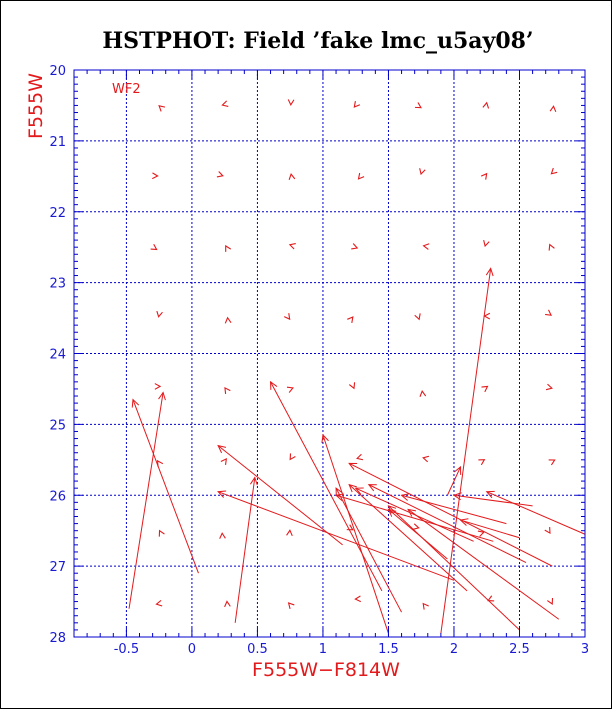 The height and width of the screenshot is (709, 612). I want to click on x-tick-label: 3, so click(585, 649).